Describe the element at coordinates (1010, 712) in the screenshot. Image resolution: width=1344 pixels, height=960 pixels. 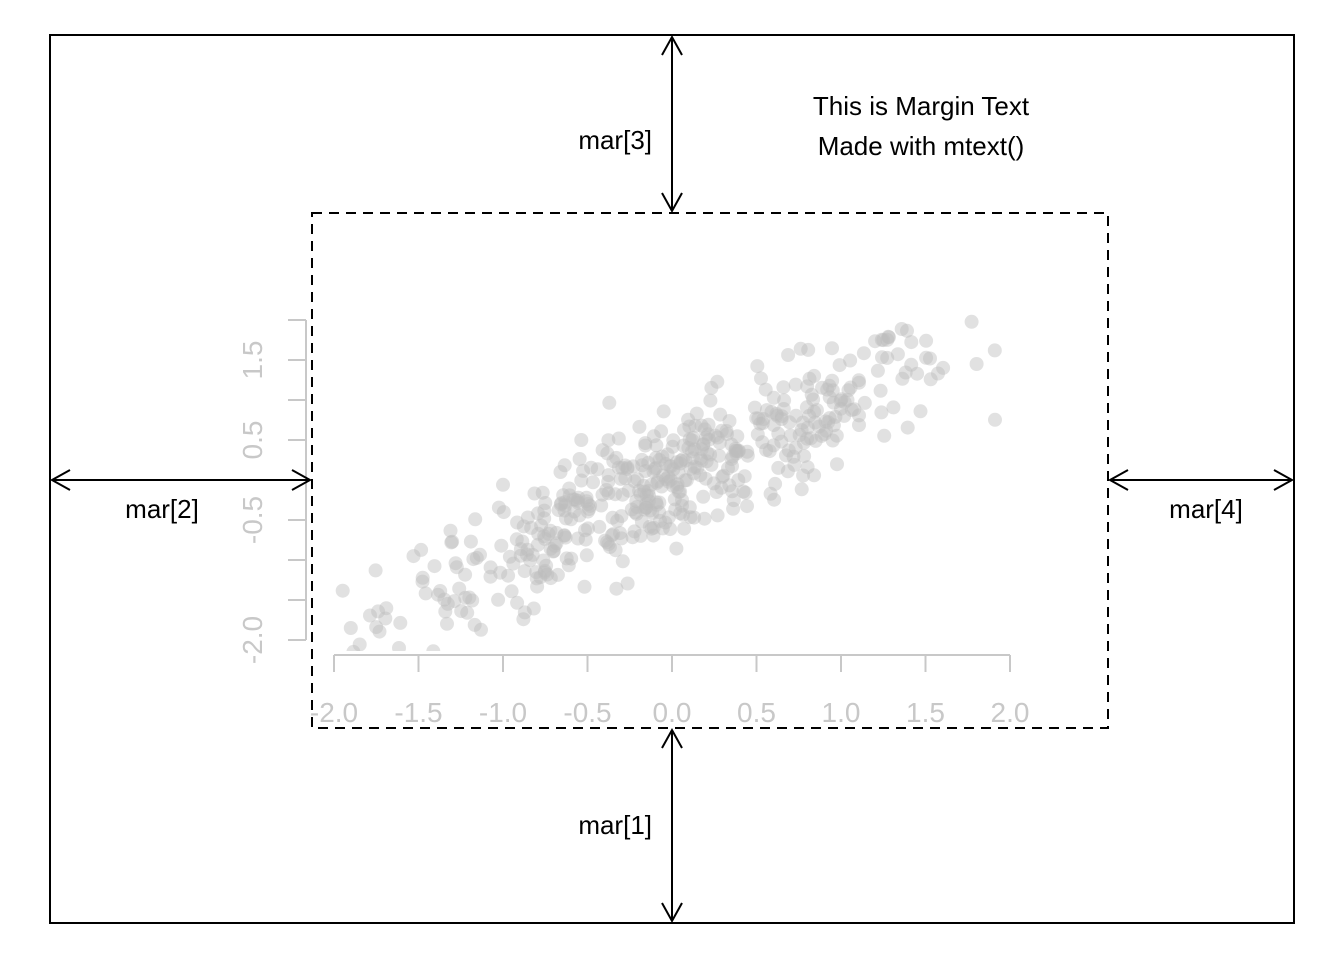
I see `x-tick-label: 2.0` at that location.